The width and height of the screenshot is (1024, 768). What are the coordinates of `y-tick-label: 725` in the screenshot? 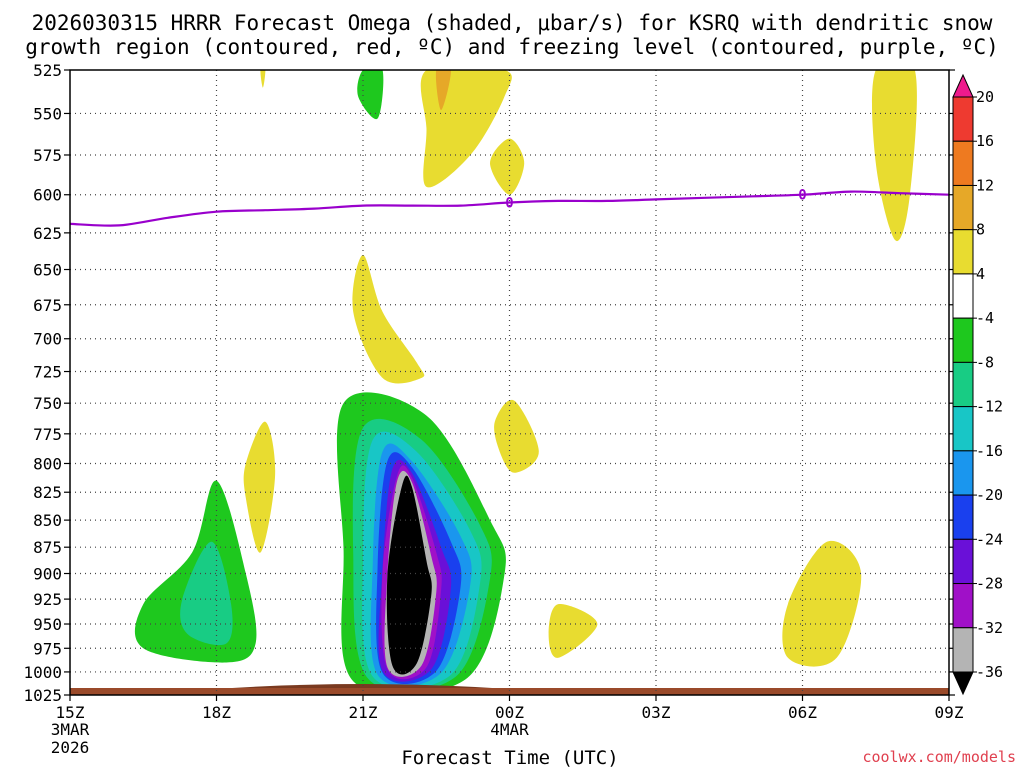 It's located at (47, 372).